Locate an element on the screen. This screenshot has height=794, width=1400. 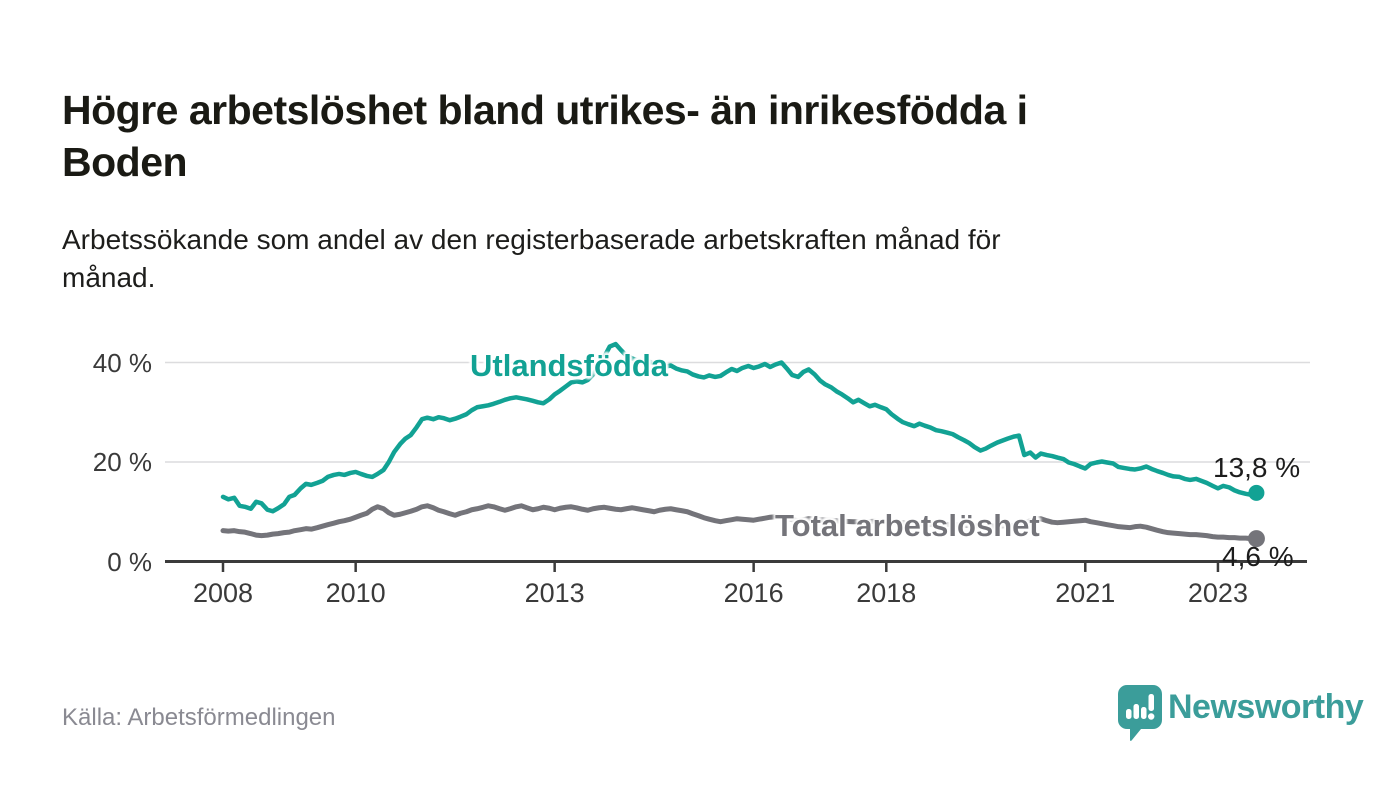
brand-name: Newsworthy is located at coordinates (1266, 707).